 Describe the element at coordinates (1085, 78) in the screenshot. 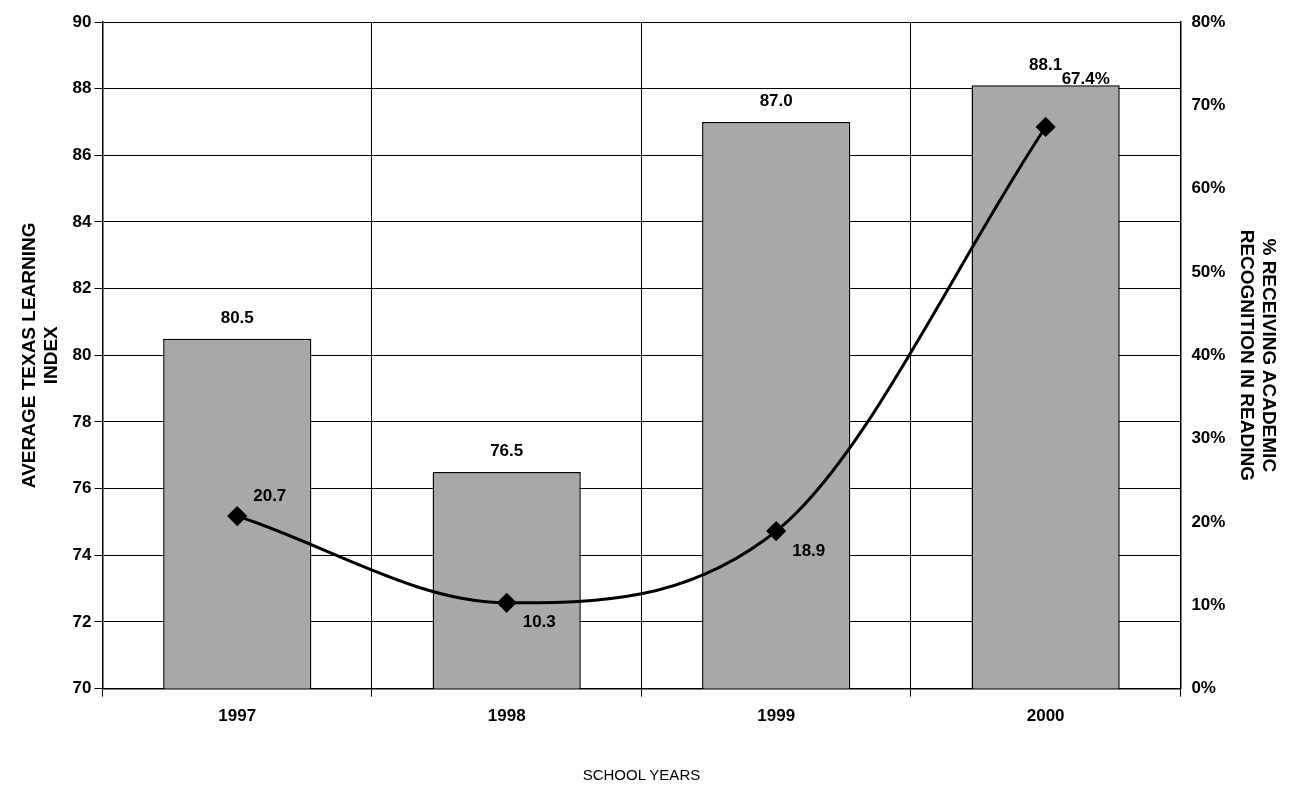

I see `data-label: 67.4%` at that location.